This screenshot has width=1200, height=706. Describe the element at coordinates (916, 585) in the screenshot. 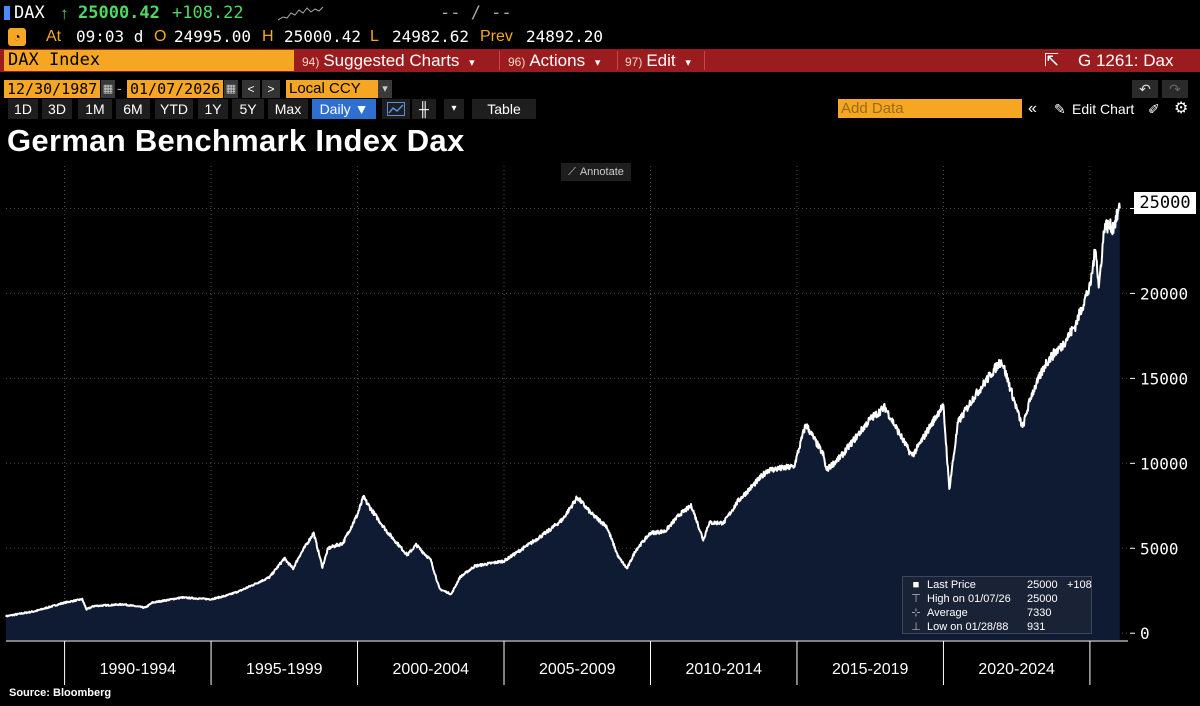

I see `white-square-icon: ■` at that location.